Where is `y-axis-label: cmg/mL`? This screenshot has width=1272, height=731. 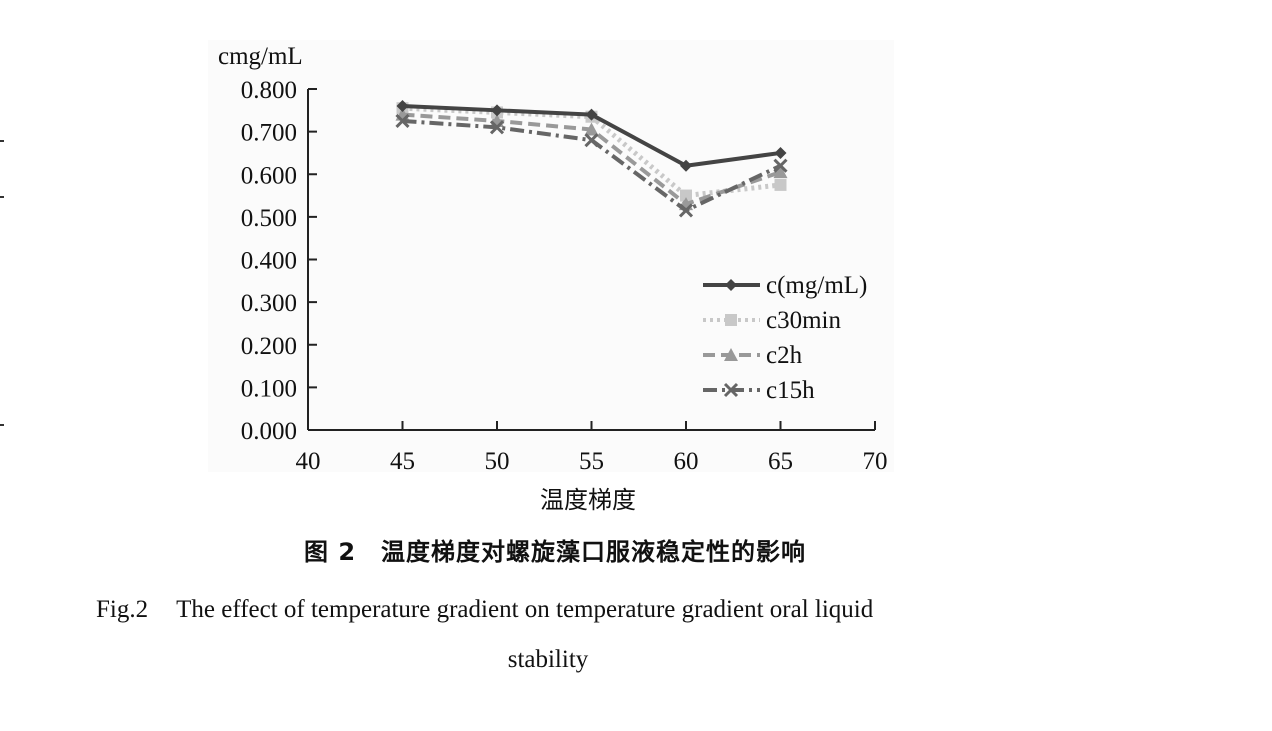 y-axis-label: cmg/mL is located at coordinates (260, 56).